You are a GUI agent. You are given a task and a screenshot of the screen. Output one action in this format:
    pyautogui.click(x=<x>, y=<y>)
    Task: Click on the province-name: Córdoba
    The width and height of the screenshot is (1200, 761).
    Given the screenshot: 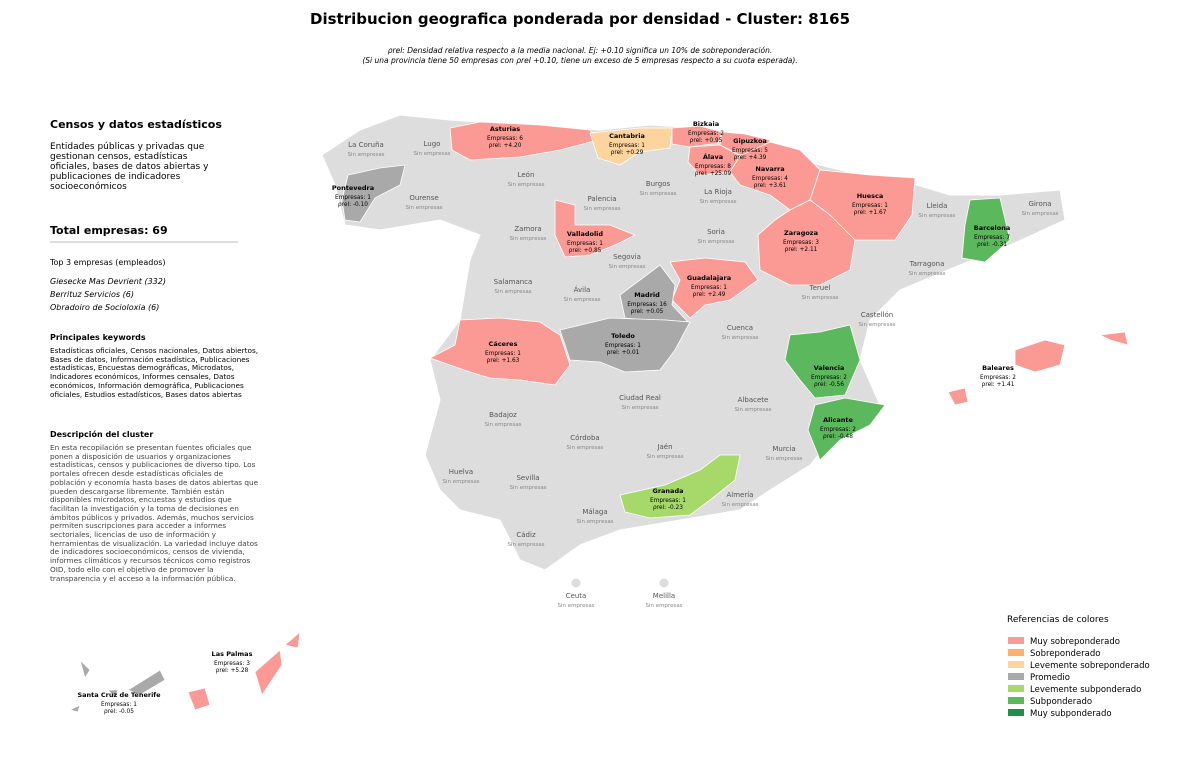 What is the action you would take?
    pyautogui.click(x=584, y=438)
    